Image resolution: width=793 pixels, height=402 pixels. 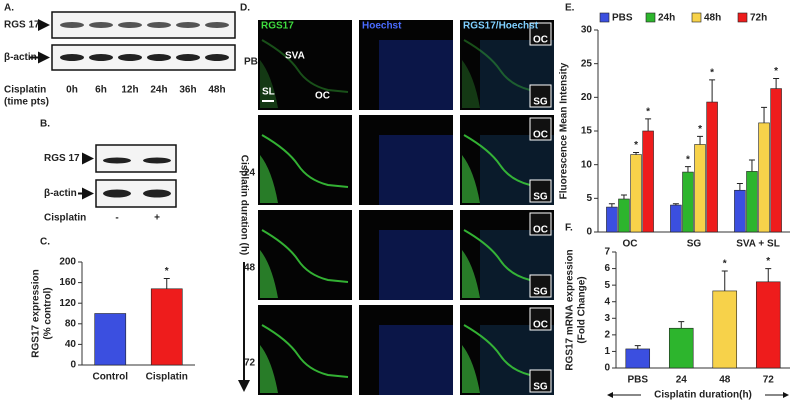 I want to click on legend-label: 72h, so click(x=758, y=18).